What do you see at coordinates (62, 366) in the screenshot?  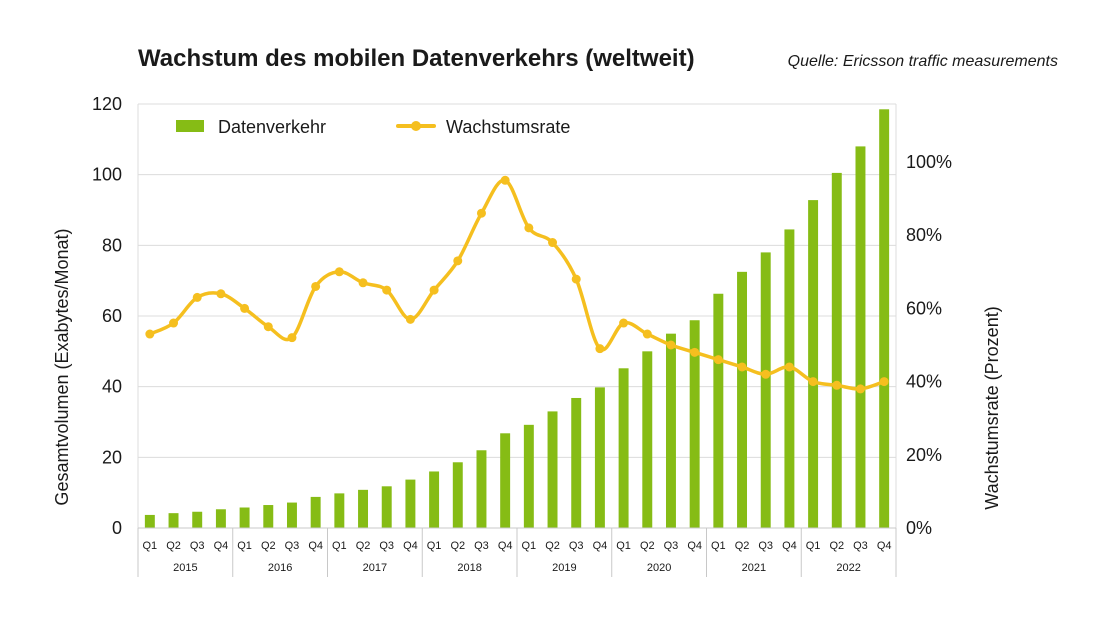 I see `y-axis-left-title: Gesamtvolumen (Exabytes/Monat)` at bounding box center [62, 366].